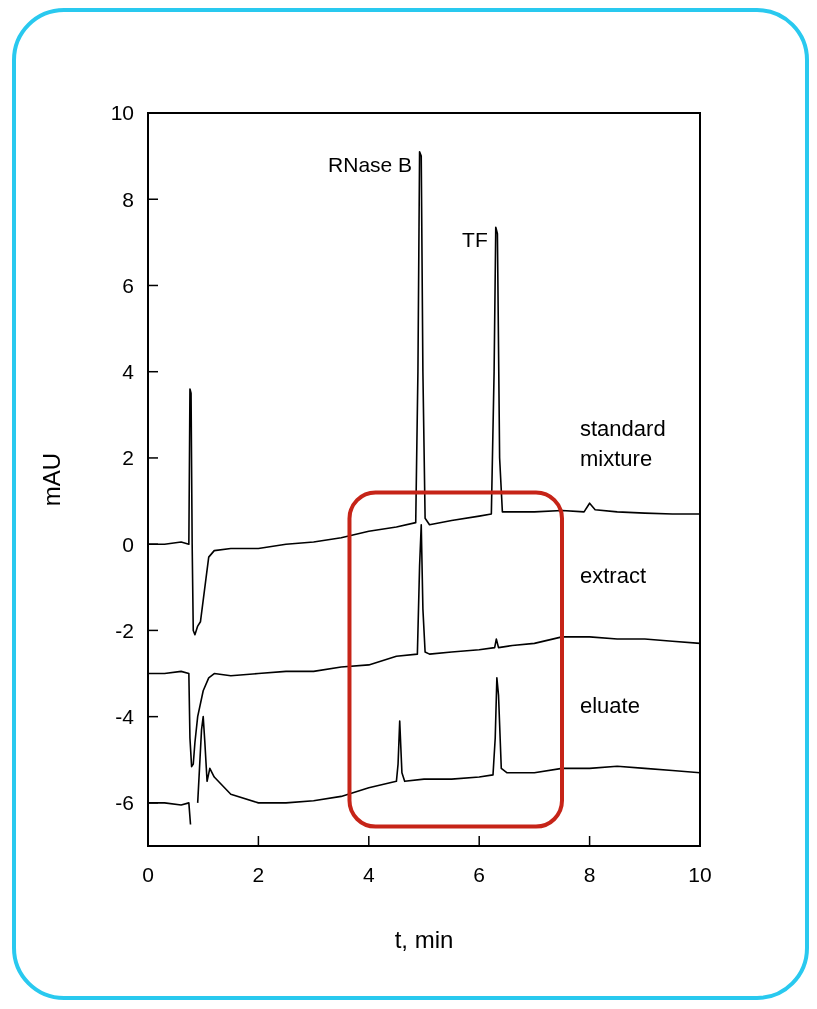 The image size is (817, 1009). I want to click on y-tick-label: 10, so click(122, 113).